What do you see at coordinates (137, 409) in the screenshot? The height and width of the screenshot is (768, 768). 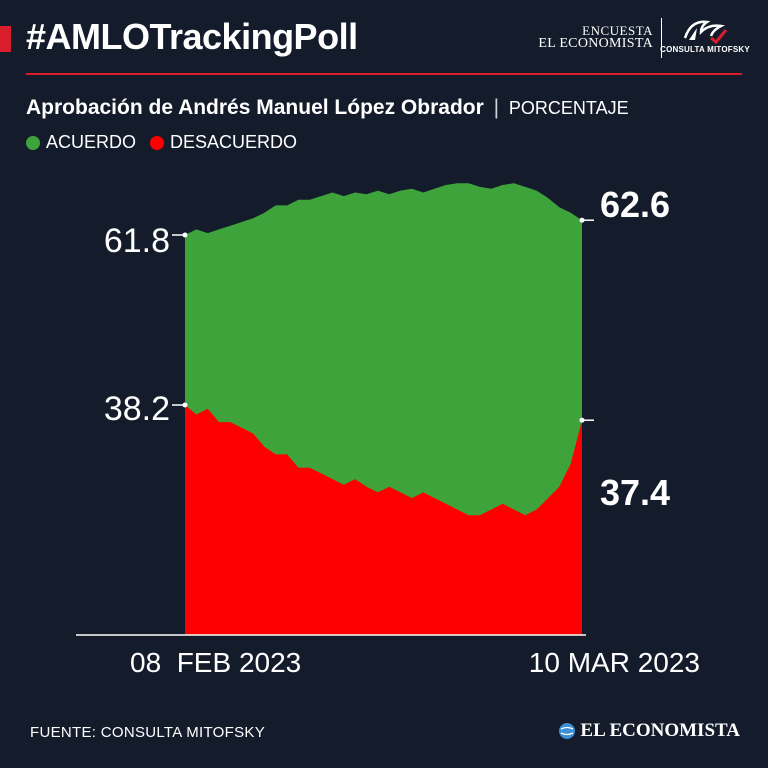 I see `start-label-desacuerdo: 38.2` at bounding box center [137, 409].